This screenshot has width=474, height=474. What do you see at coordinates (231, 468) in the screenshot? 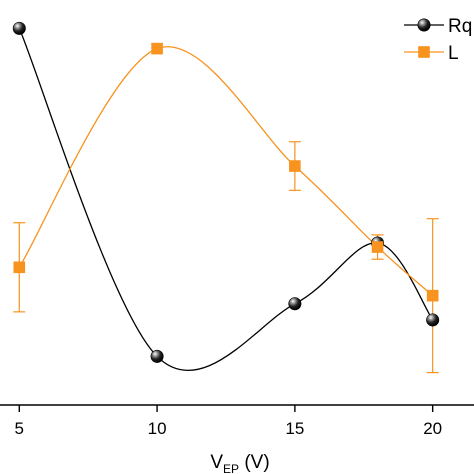
I see `x-axis-label-subscript: EP` at bounding box center [231, 468].